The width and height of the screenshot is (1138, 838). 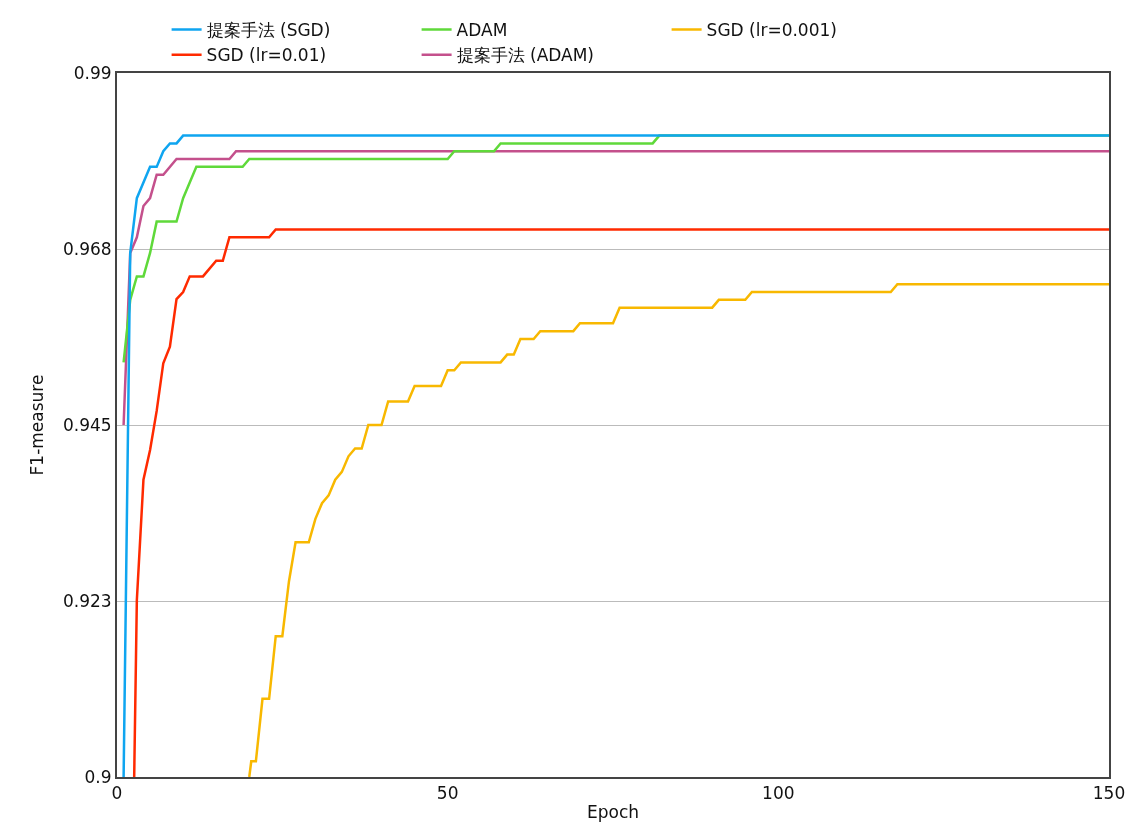 I want to click on y-tick-label: 0.99, so click(x=92, y=72).